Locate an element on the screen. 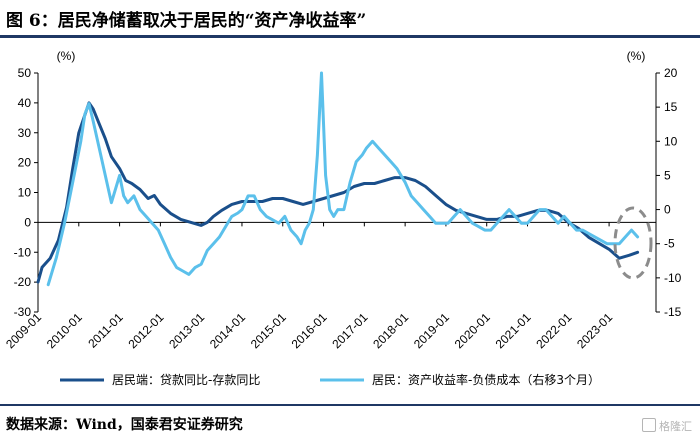 Image resolution: width=700 pixels, height=442 pixels. watermark-text: 格隆汇 is located at coordinates (675, 426).